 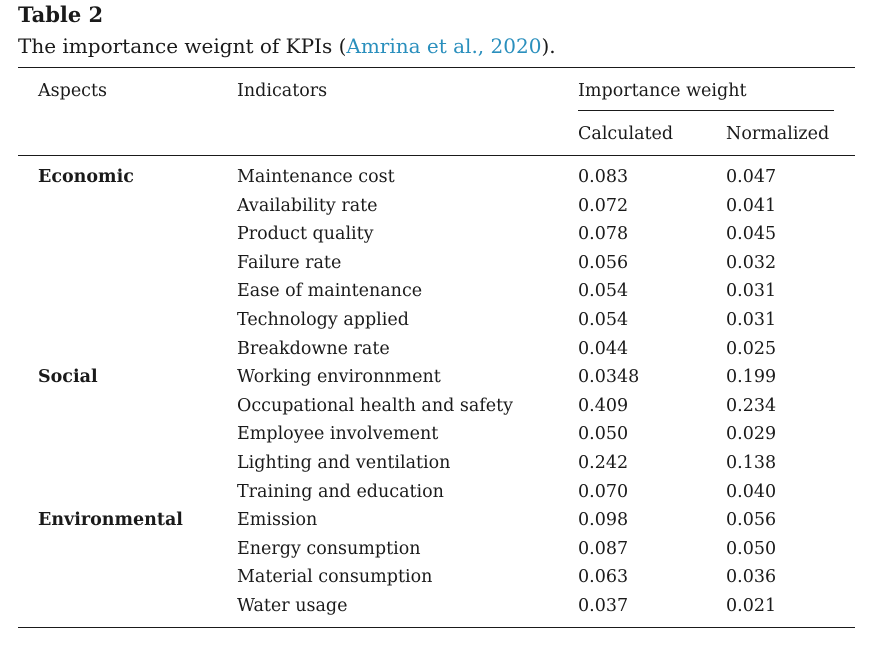 What do you see at coordinates (751, 577) in the screenshot?
I see `cell-normalized: 0.036` at bounding box center [751, 577].